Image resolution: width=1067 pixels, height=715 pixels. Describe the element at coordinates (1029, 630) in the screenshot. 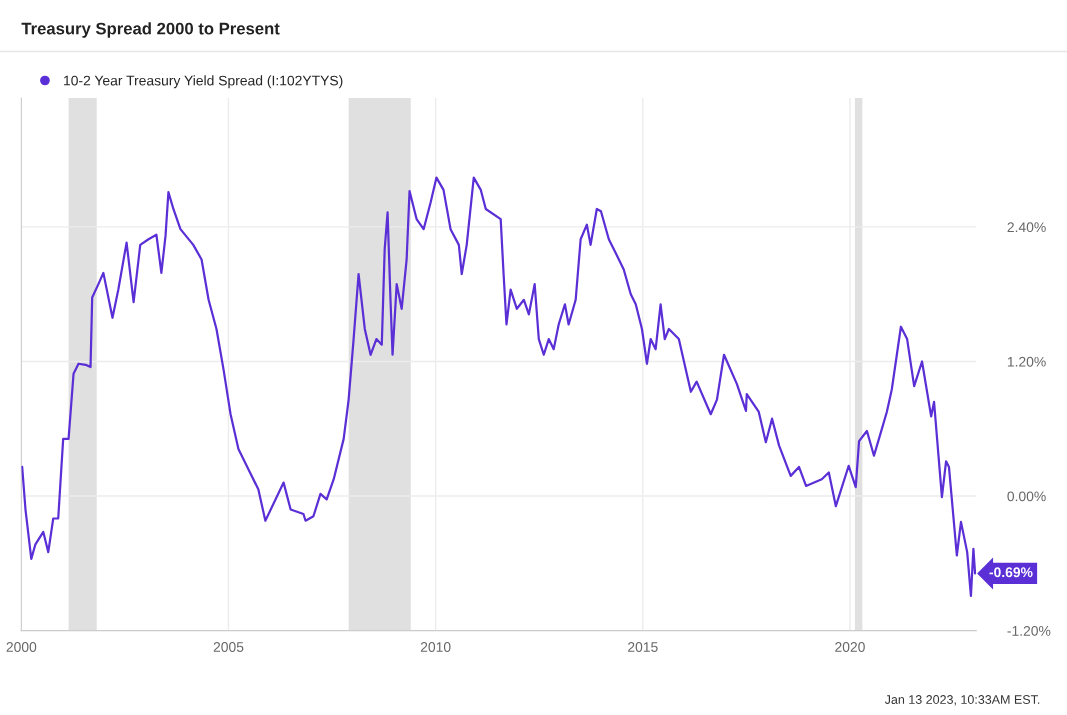

I see `y-tick-label: -1.20%` at that location.